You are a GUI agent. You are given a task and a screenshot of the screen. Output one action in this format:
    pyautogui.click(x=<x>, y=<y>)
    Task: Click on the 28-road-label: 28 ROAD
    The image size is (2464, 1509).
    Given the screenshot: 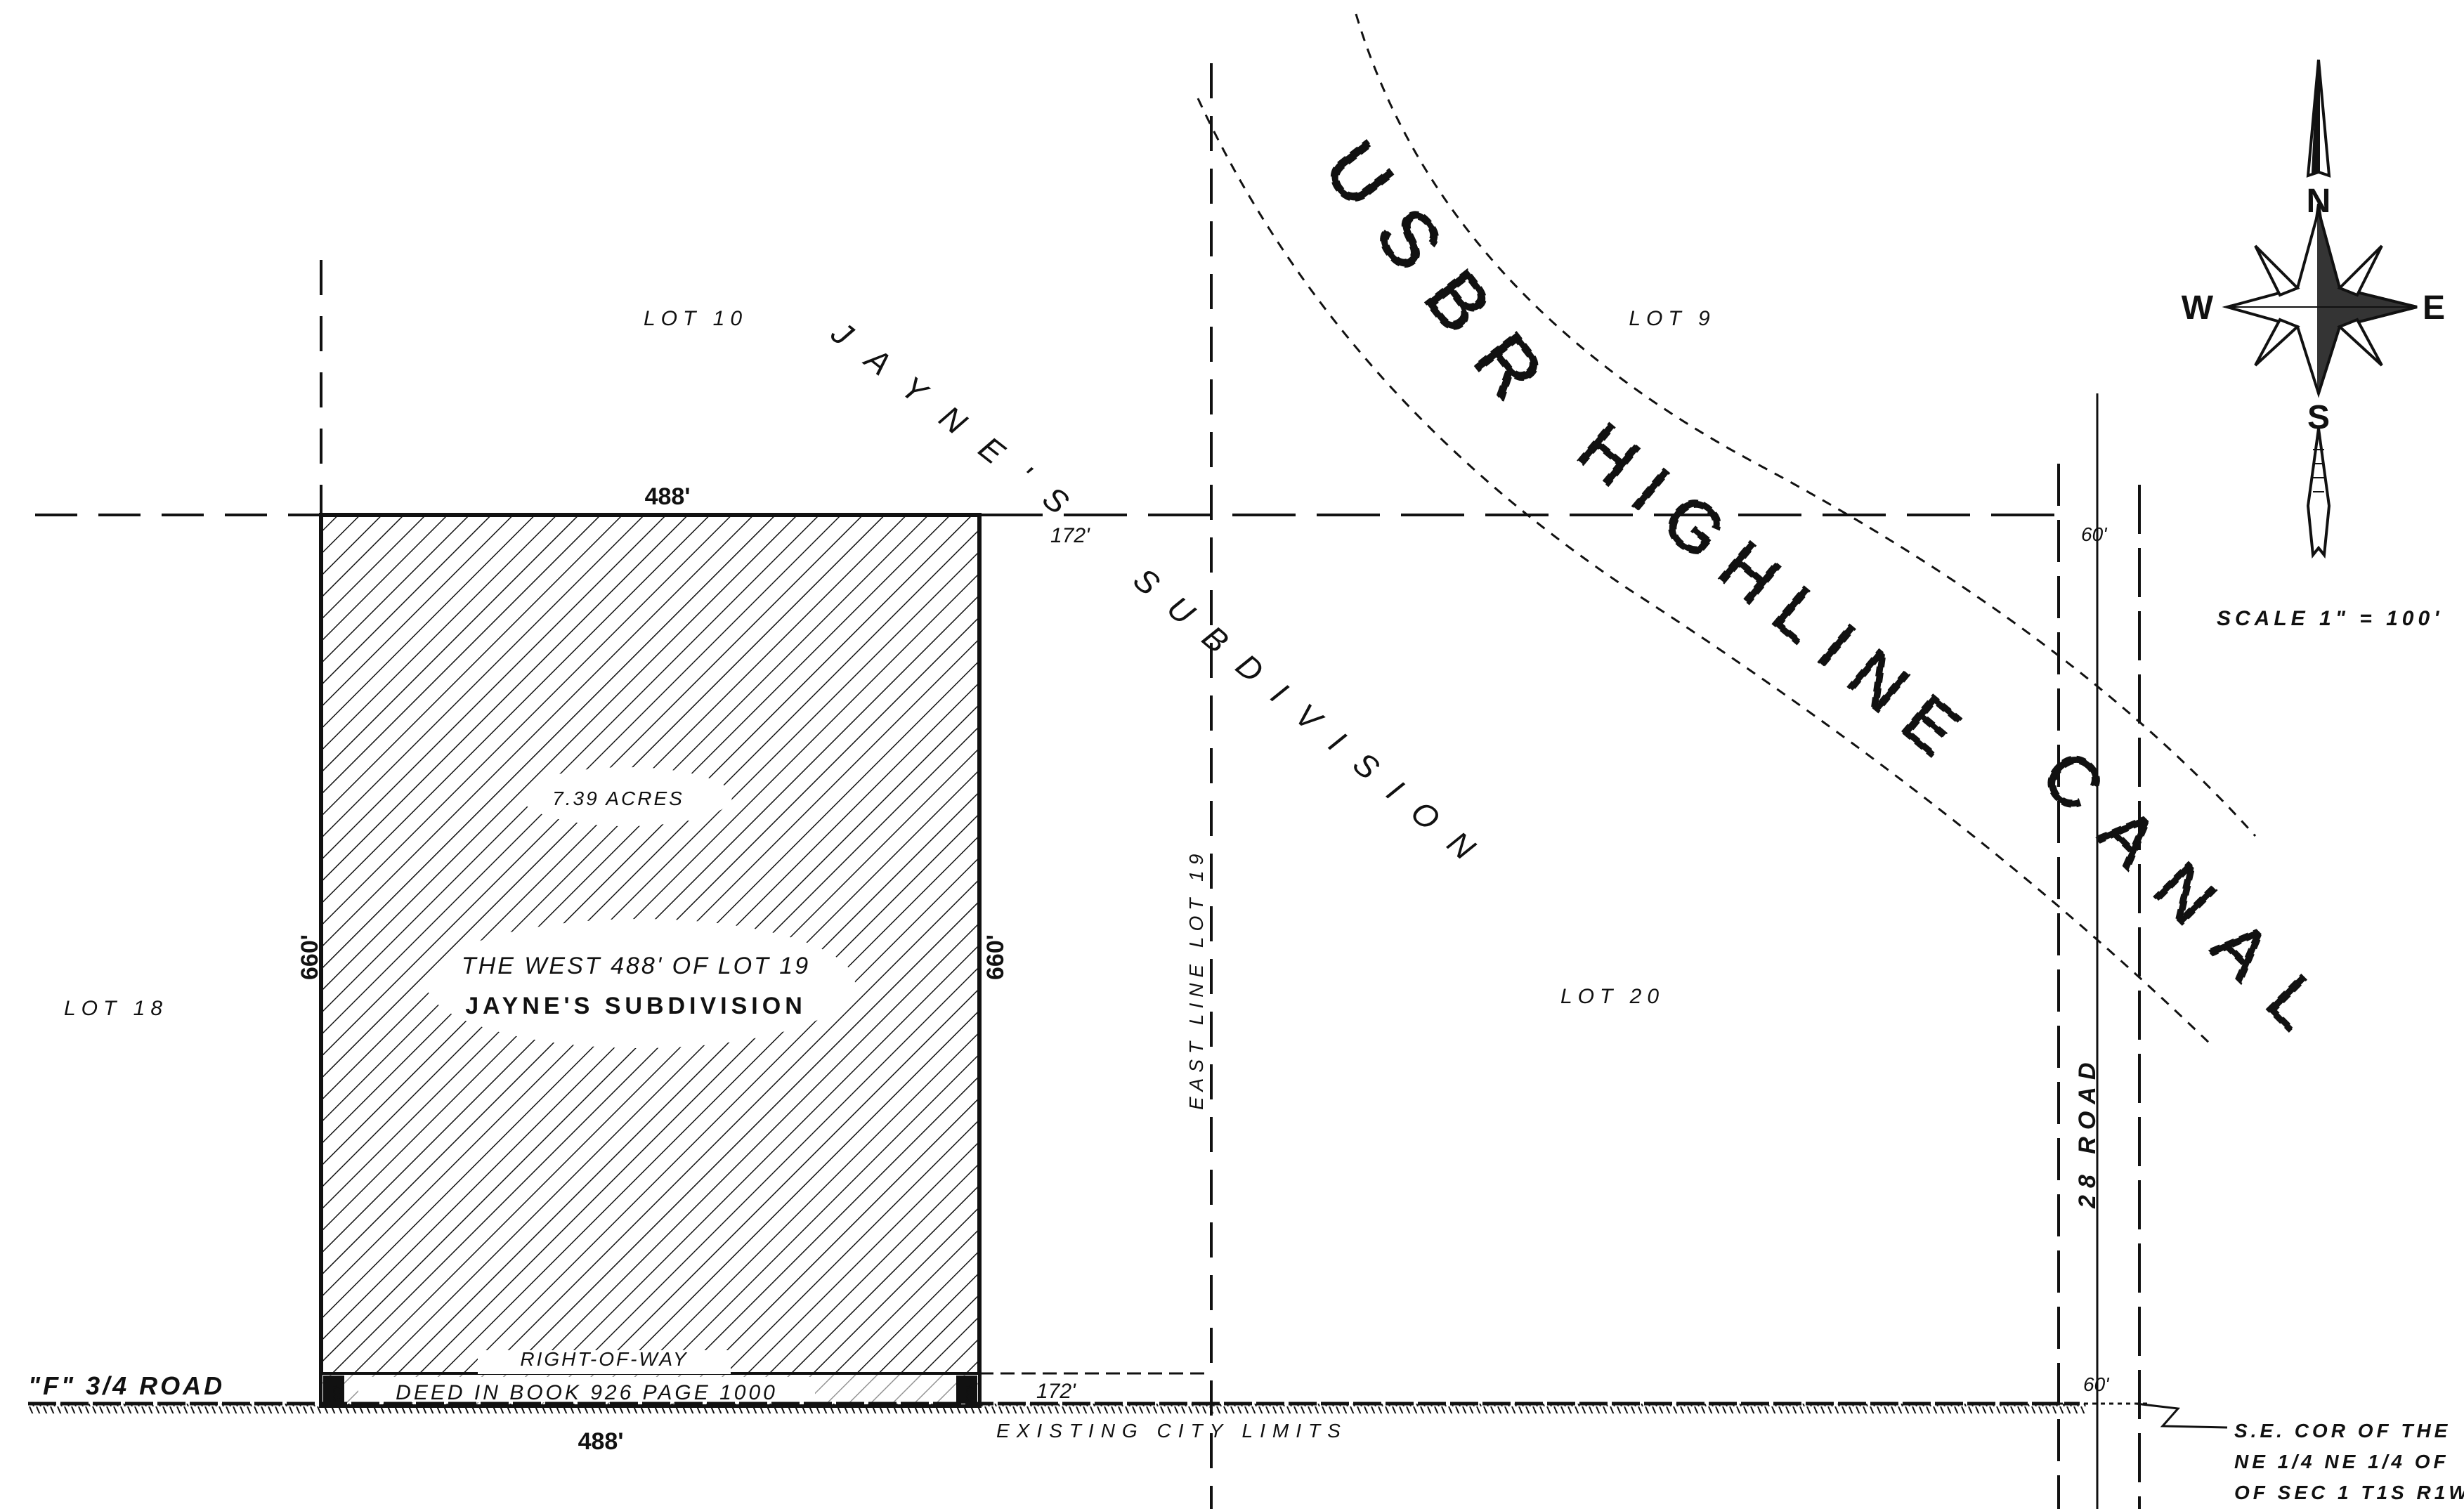 What is the action you would take?
    pyautogui.click(x=2087, y=1132)
    